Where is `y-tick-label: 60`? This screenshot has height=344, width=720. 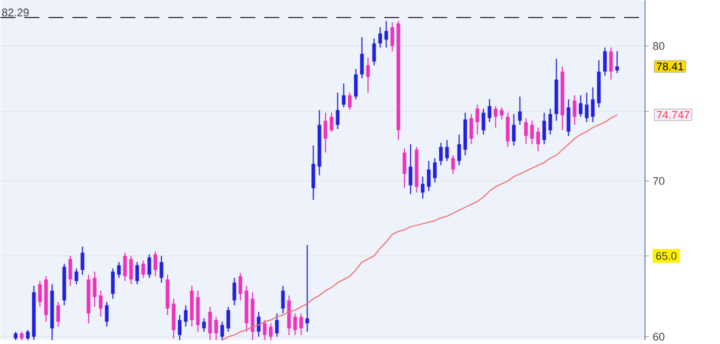 y-tick-label: 60 is located at coordinates (658, 336).